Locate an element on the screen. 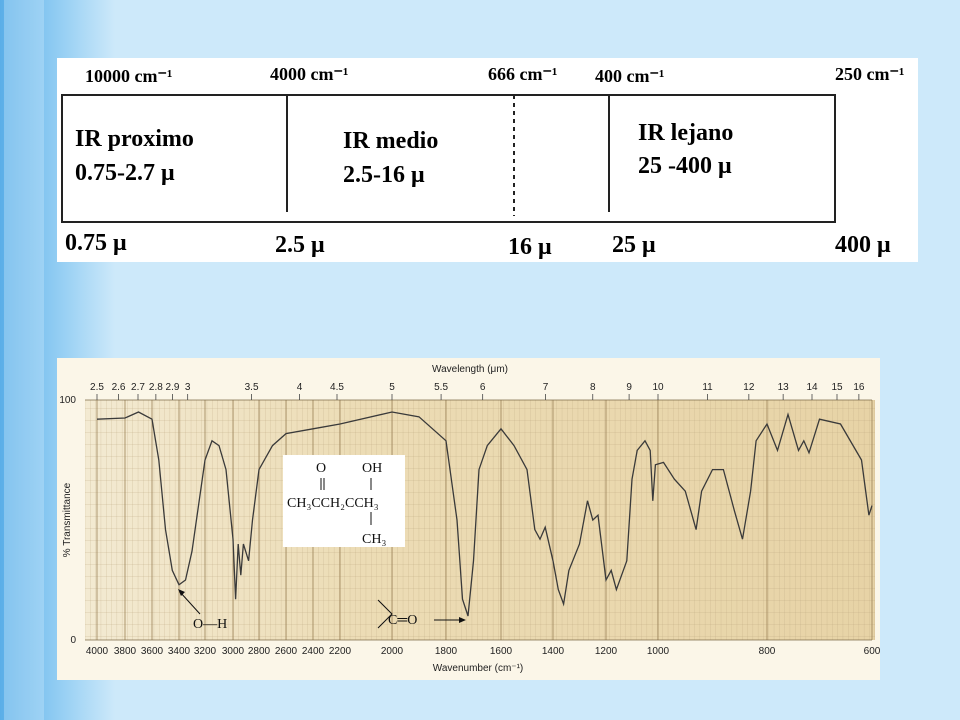 Image resolution: width=960 pixels, height=720 pixels. x2-tick-label: 5.5 is located at coordinates (441, 387).